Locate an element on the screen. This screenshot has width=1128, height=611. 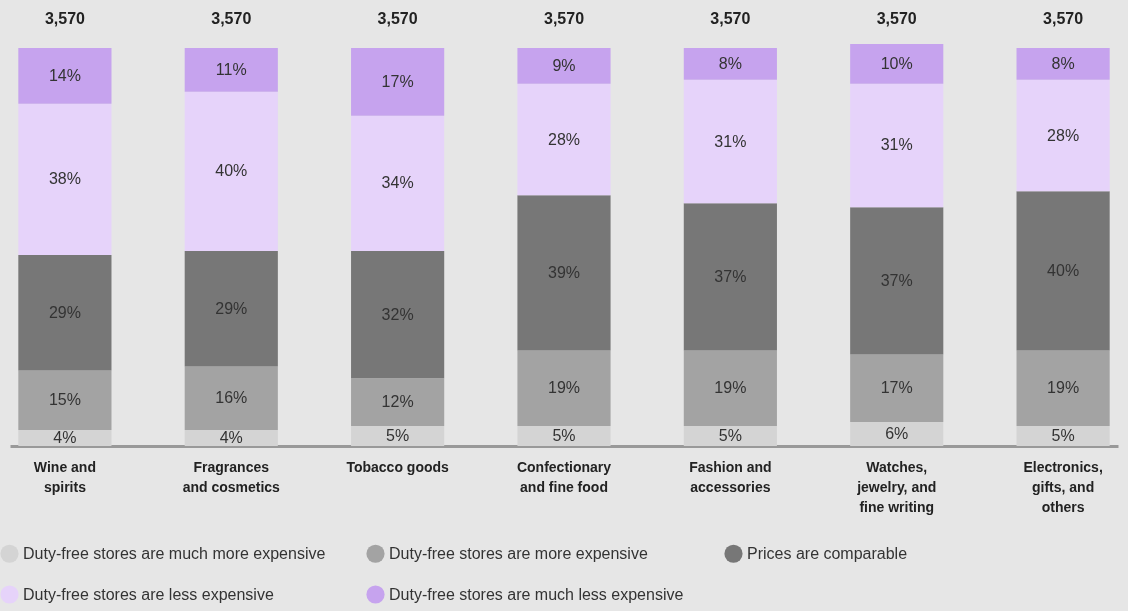
x-tick-label: Tobacco goods is located at coordinates (398, 466).